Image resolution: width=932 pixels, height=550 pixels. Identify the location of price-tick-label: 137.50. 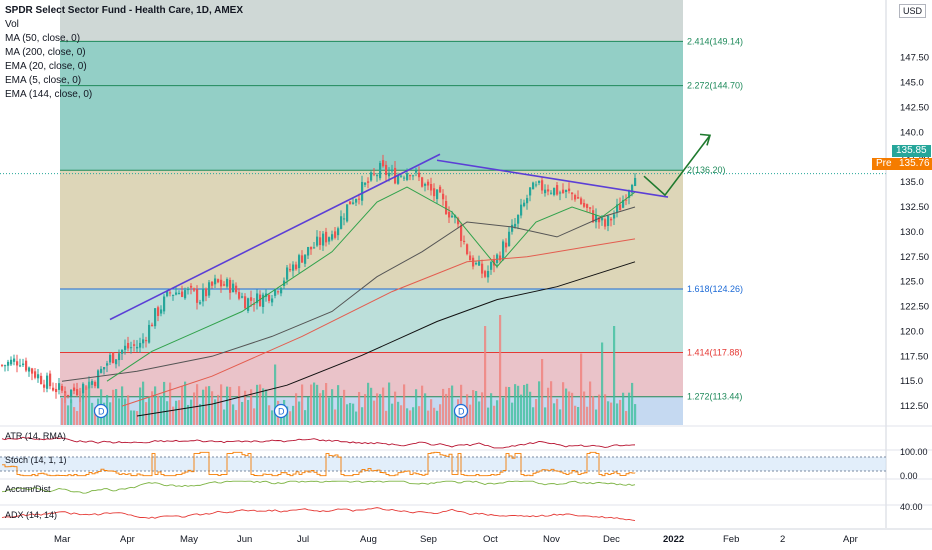
(914, 157).